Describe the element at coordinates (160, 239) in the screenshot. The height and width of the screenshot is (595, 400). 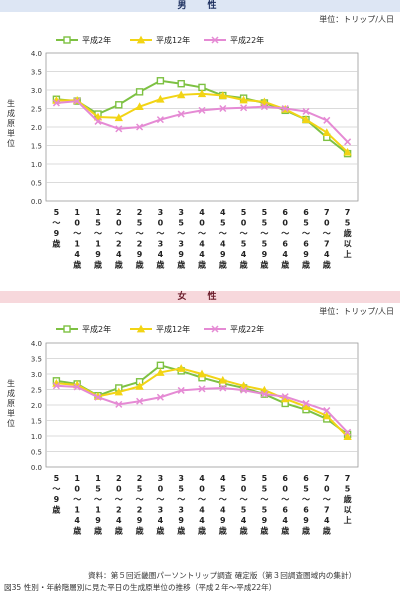
I see `x-tick-label: 30〜34歳` at that location.